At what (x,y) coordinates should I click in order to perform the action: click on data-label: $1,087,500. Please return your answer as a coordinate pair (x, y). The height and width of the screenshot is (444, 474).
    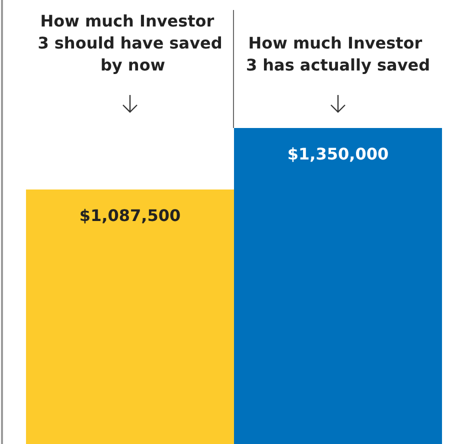
    Looking at the image, I should click on (130, 215).